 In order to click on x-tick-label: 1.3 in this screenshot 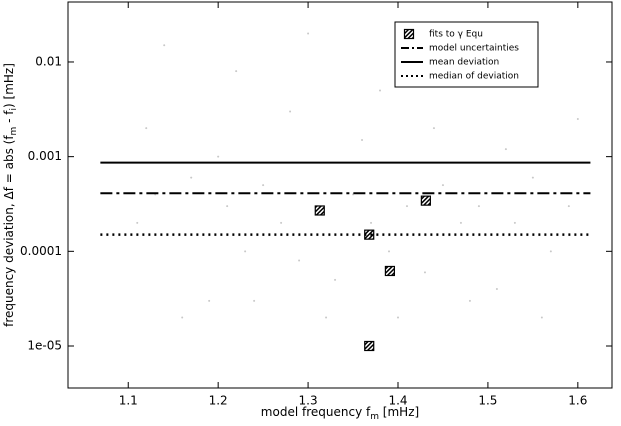, I will do `click(308, 401)`.